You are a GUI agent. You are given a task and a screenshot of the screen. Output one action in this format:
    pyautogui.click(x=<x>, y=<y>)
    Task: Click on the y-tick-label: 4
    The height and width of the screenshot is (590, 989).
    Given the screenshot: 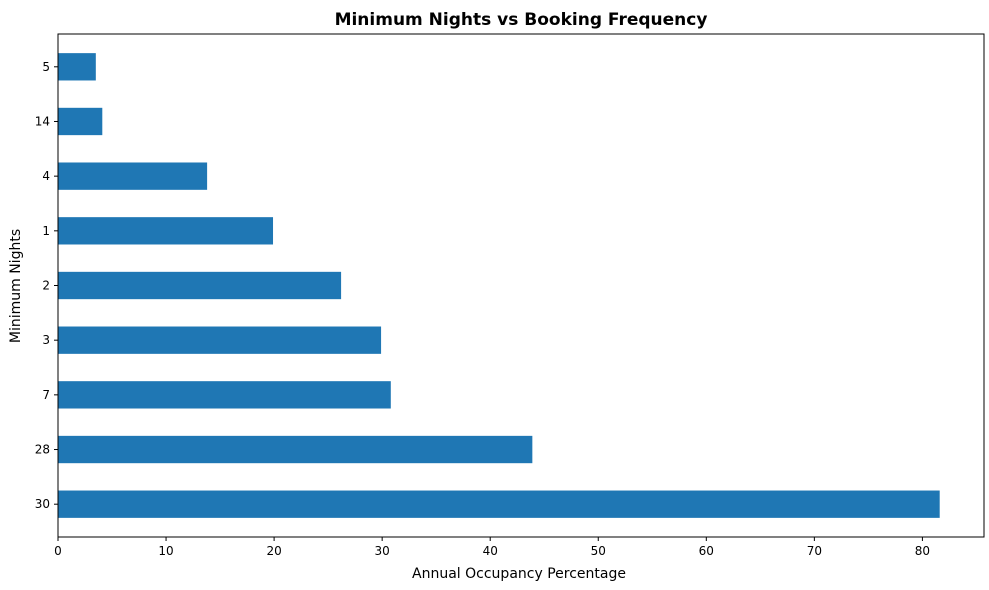 What is the action you would take?
    pyautogui.click(x=46, y=176)
    